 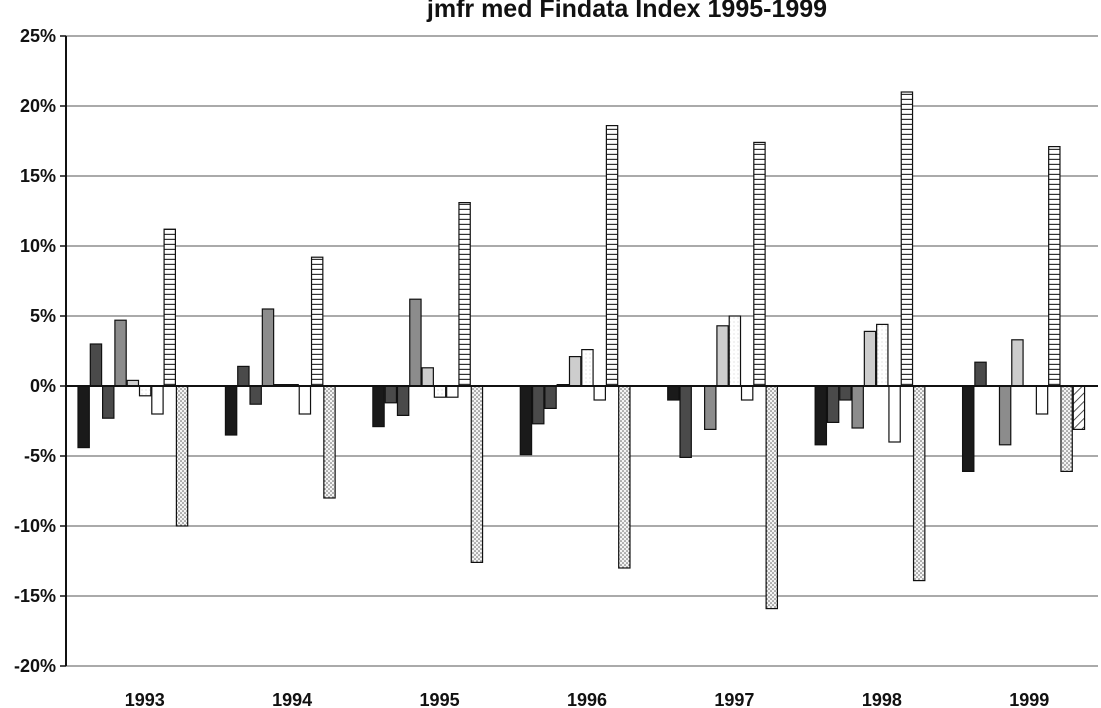 I want to click on chart-title: jmfr med Findata Index 1995-1999, so click(x=627, y=11).